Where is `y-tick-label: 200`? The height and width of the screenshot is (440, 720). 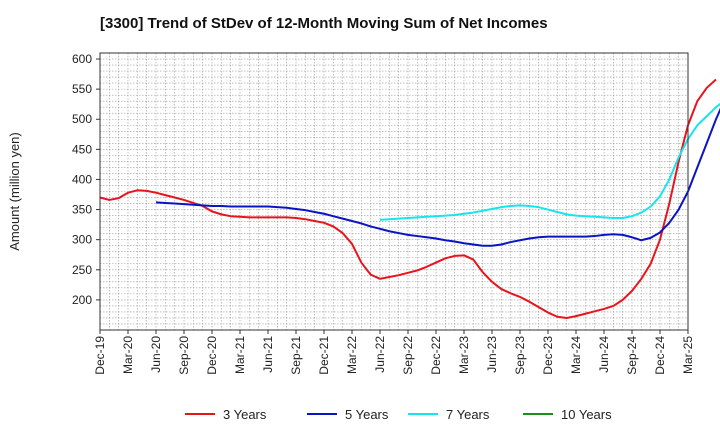
y-tick-label: 200 is located at coordinates (82, 300).